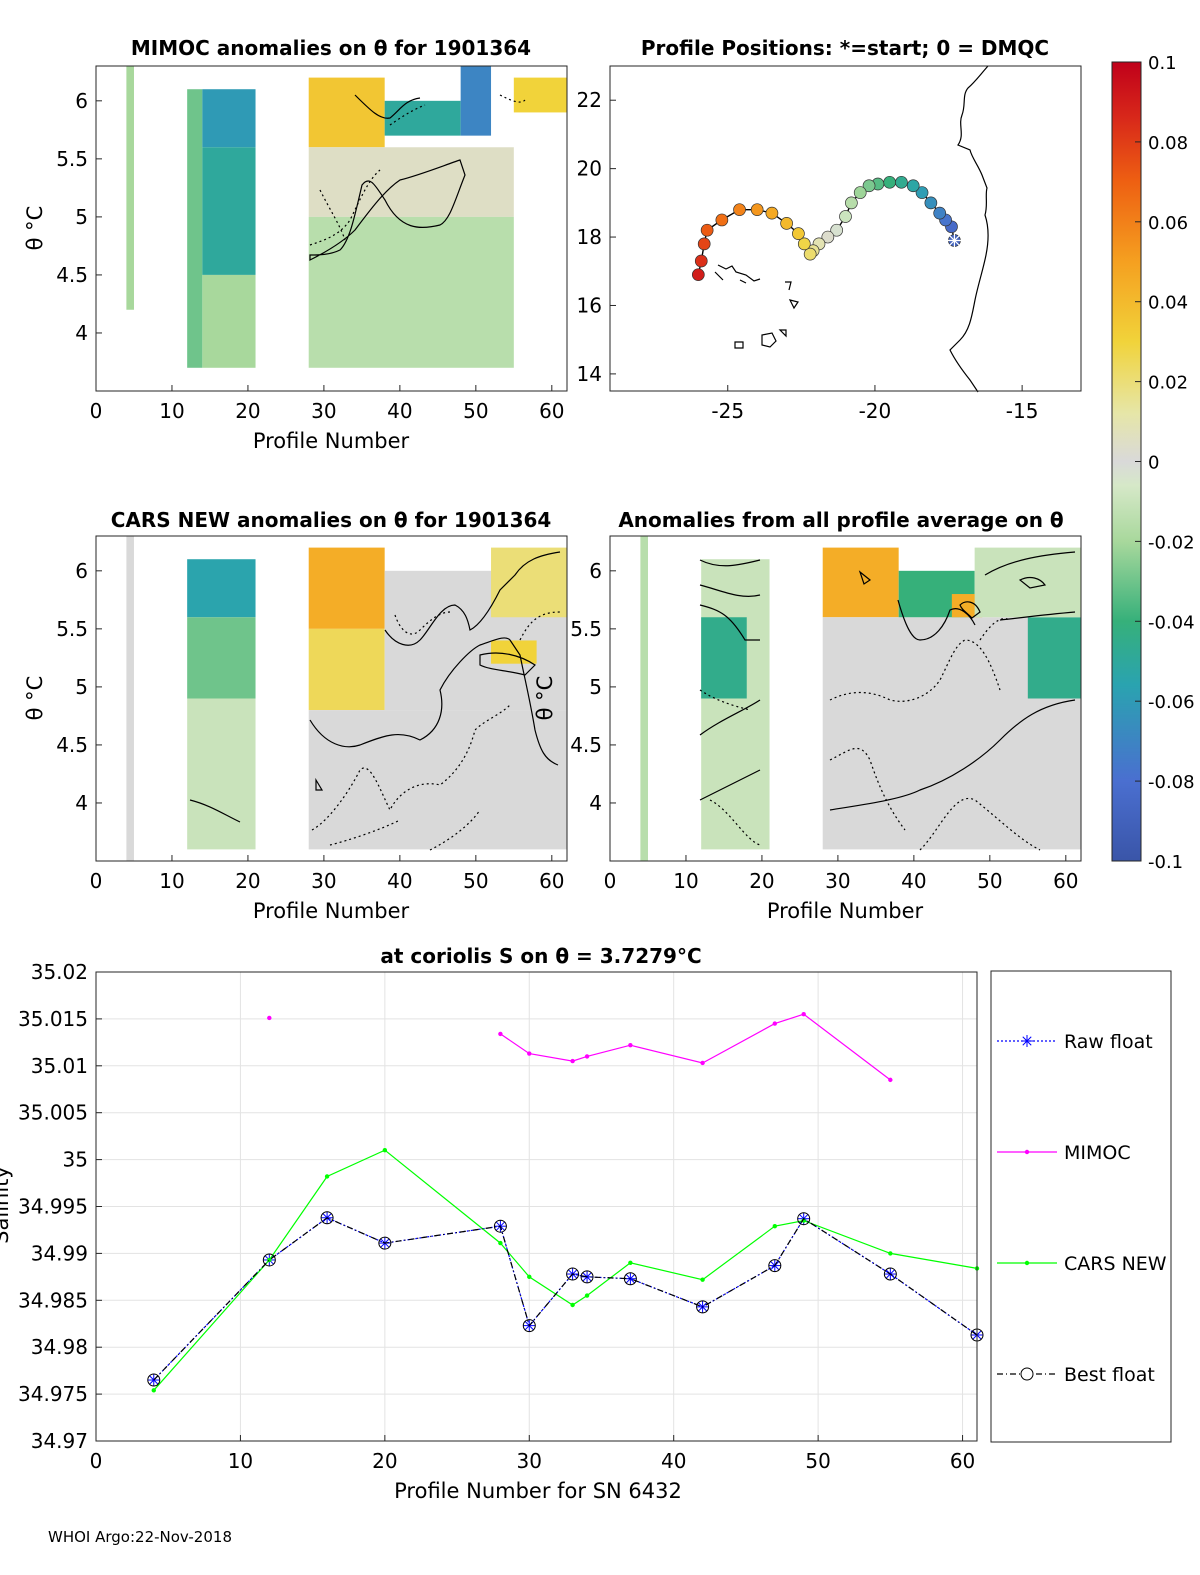  Describe the element at coordinates (81, 333) in the screenshot. I see `mimoc-ytick-label: 4` at that location.